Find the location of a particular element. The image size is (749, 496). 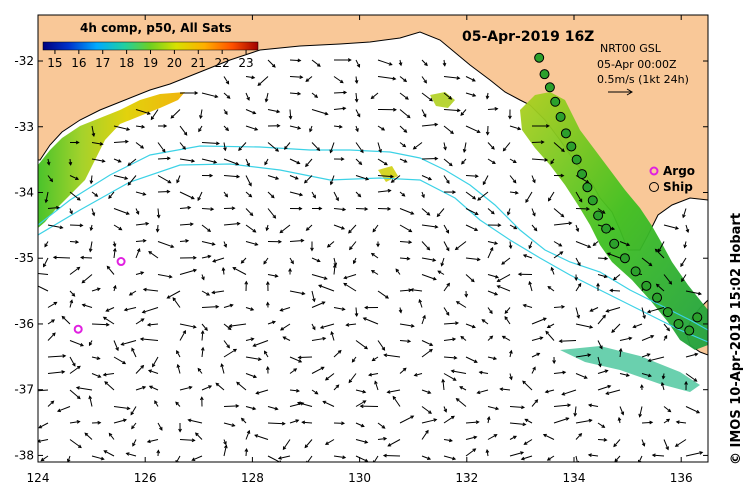

y-tick-label: -38 is located at coordinates (24, 455).